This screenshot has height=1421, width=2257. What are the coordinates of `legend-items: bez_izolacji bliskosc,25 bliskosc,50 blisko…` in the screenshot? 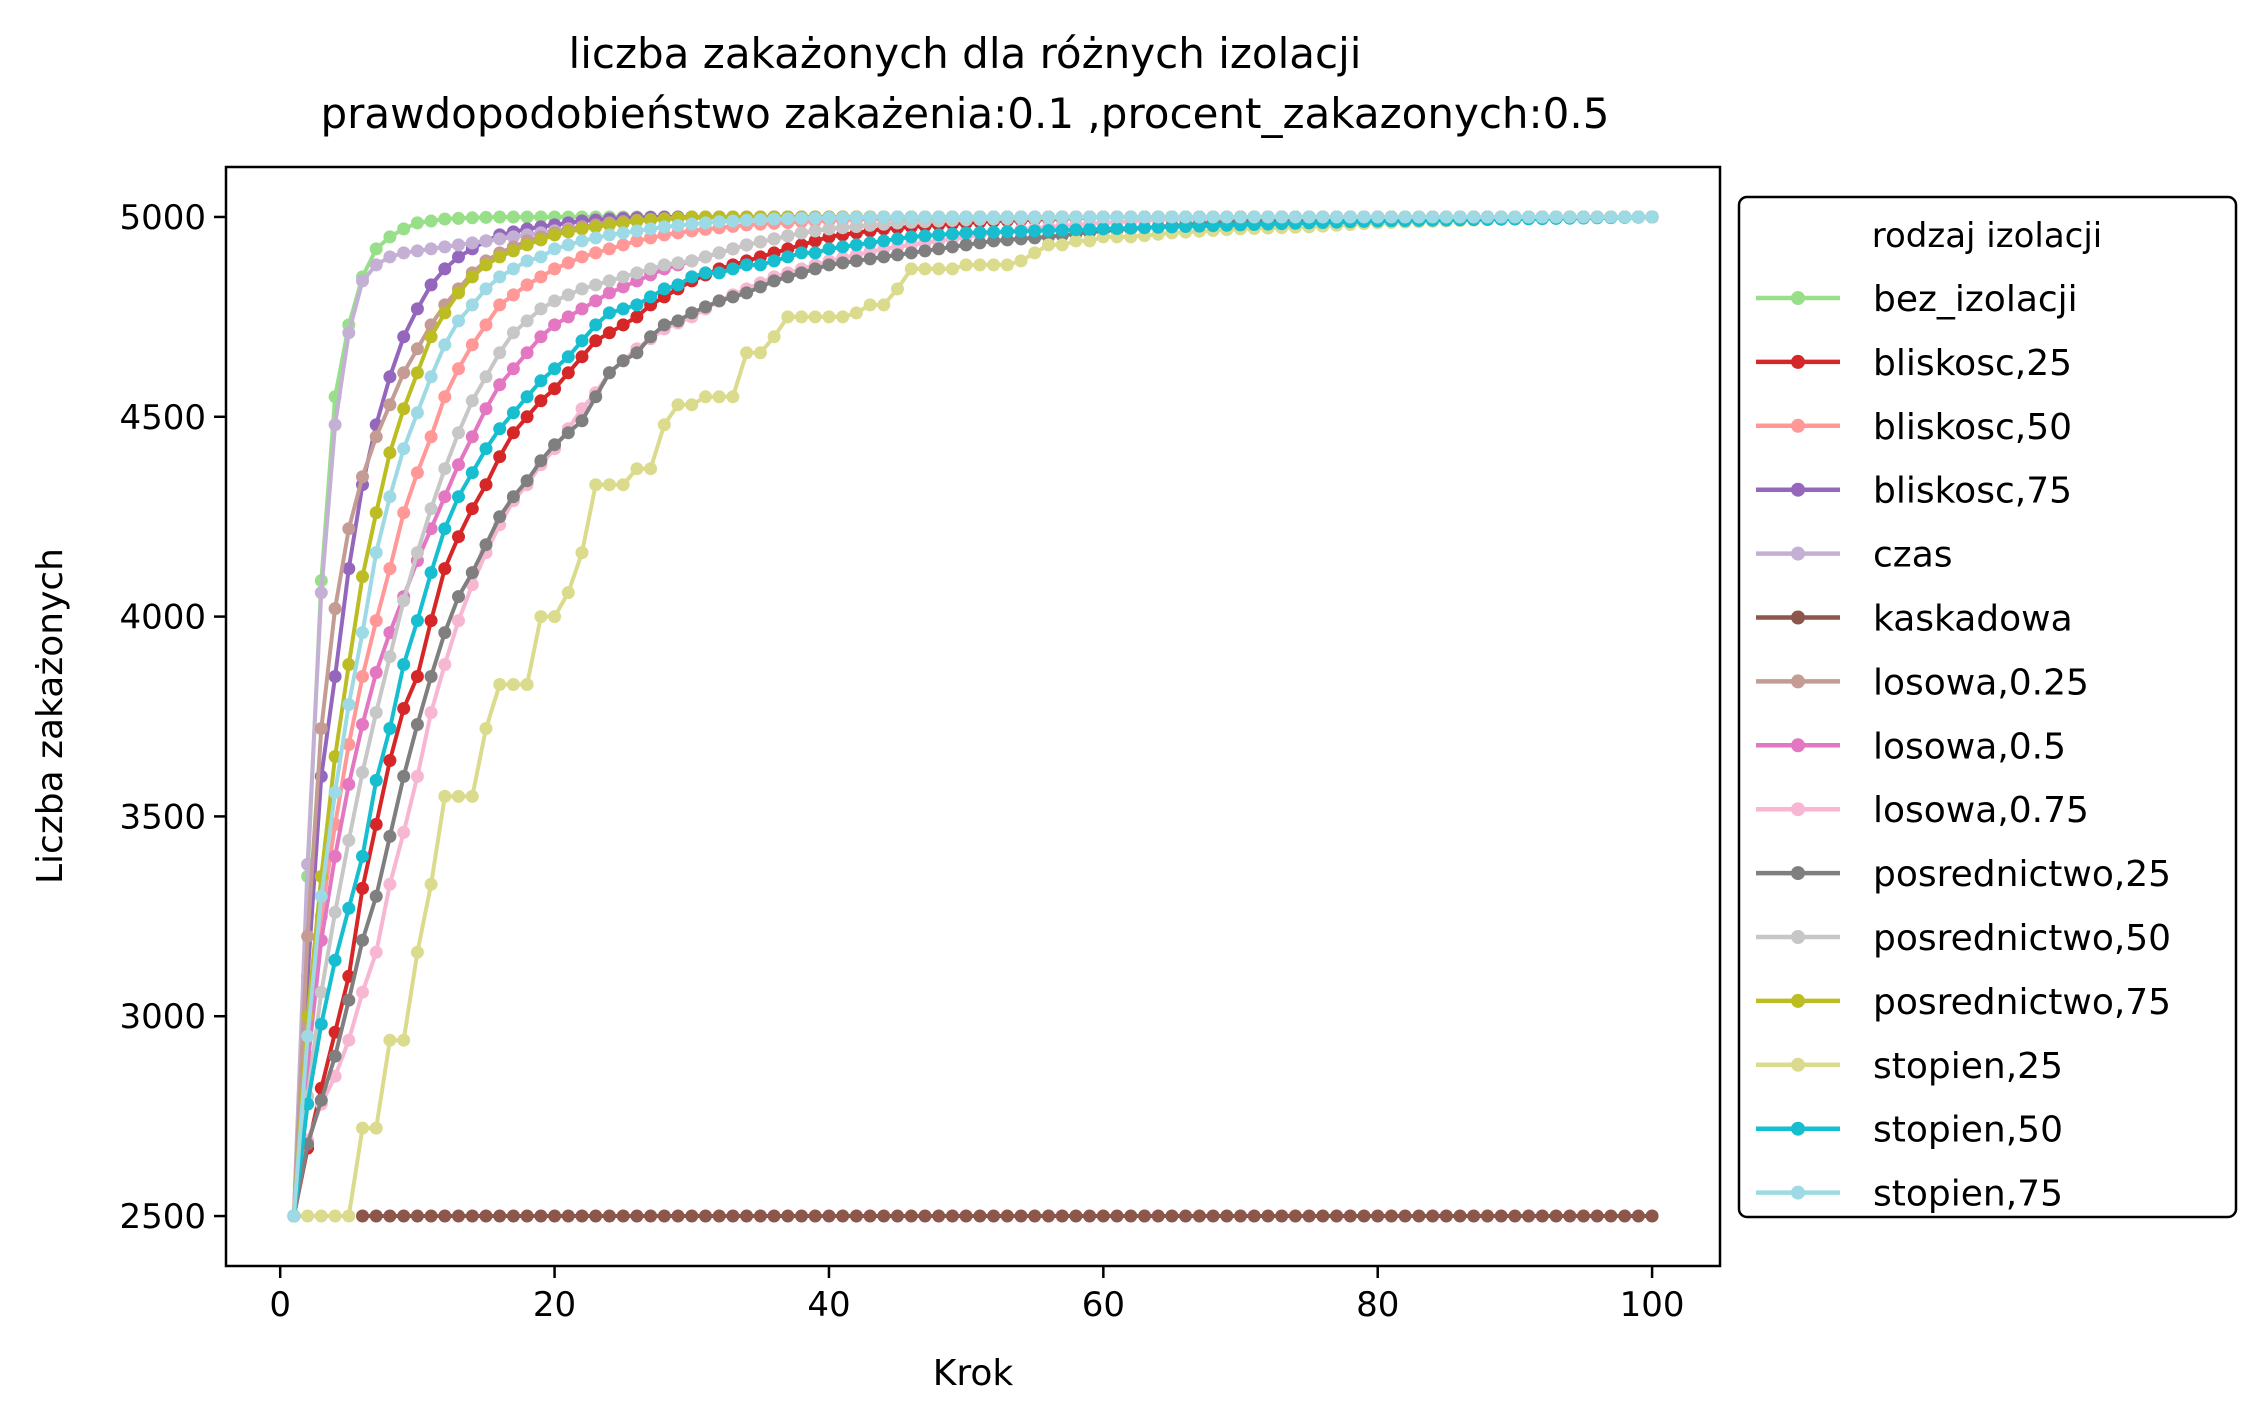 It's located at (1963, 747).